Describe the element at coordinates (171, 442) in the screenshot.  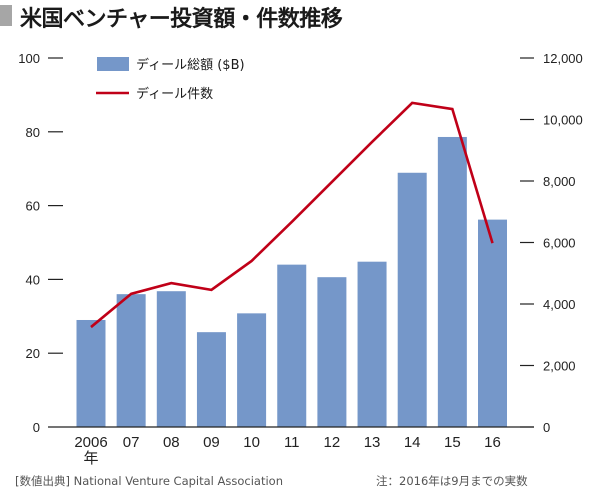
I see `x-tick-label: 08` at that location.